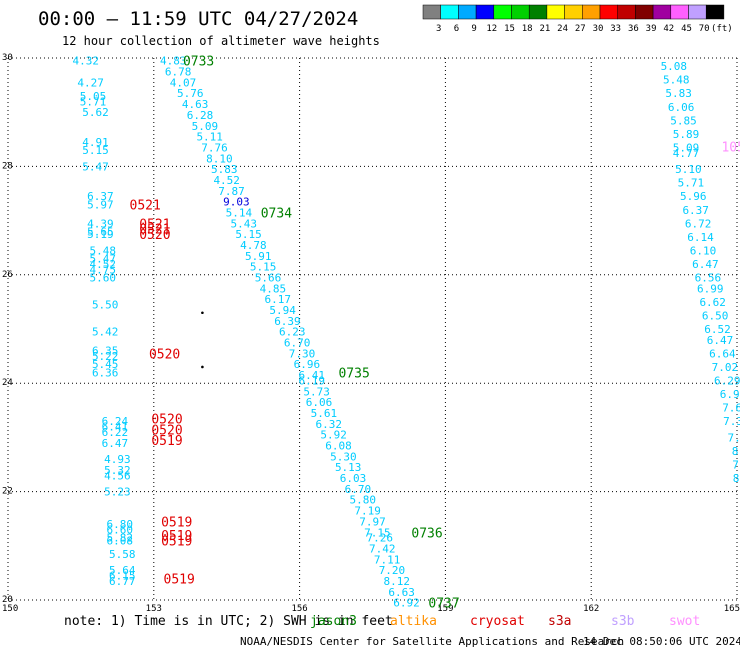 The image size is (740, 650). What do you see at coordinates (115, 432) in the screenshot?
I see `wave-height-value: 6.22` at bounding box center [115, 432].